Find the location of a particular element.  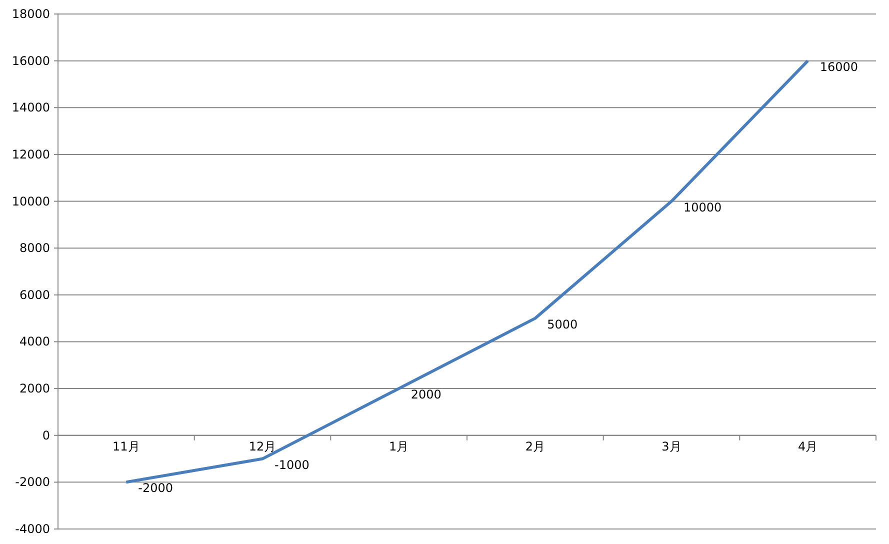

data-label: -1000 is located at coordinates (292, 465).